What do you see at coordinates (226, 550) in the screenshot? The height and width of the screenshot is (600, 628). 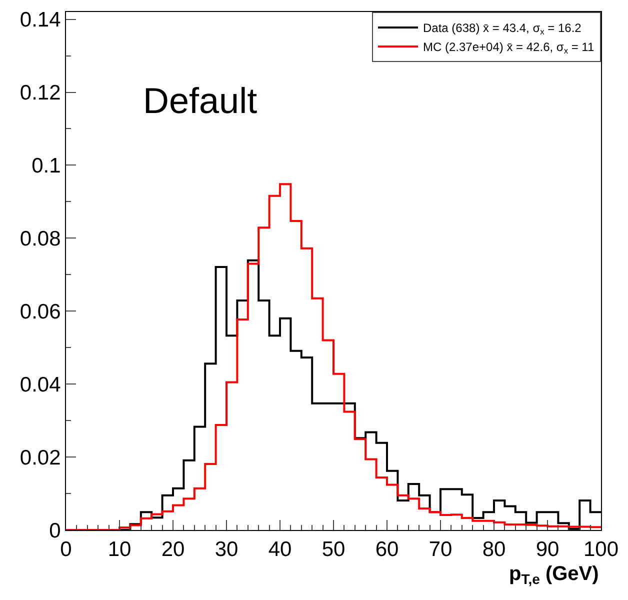 I see `x-tick-label: 30` at bounding box center [226, 550].